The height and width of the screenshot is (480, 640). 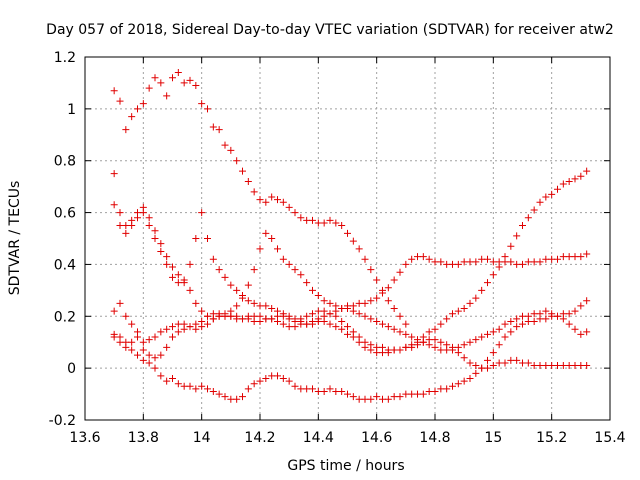 What do you see at coordinates (551, 438) in the screenshot?
I see `x-tick-label: 15.2` at bounding box center [551, 438].